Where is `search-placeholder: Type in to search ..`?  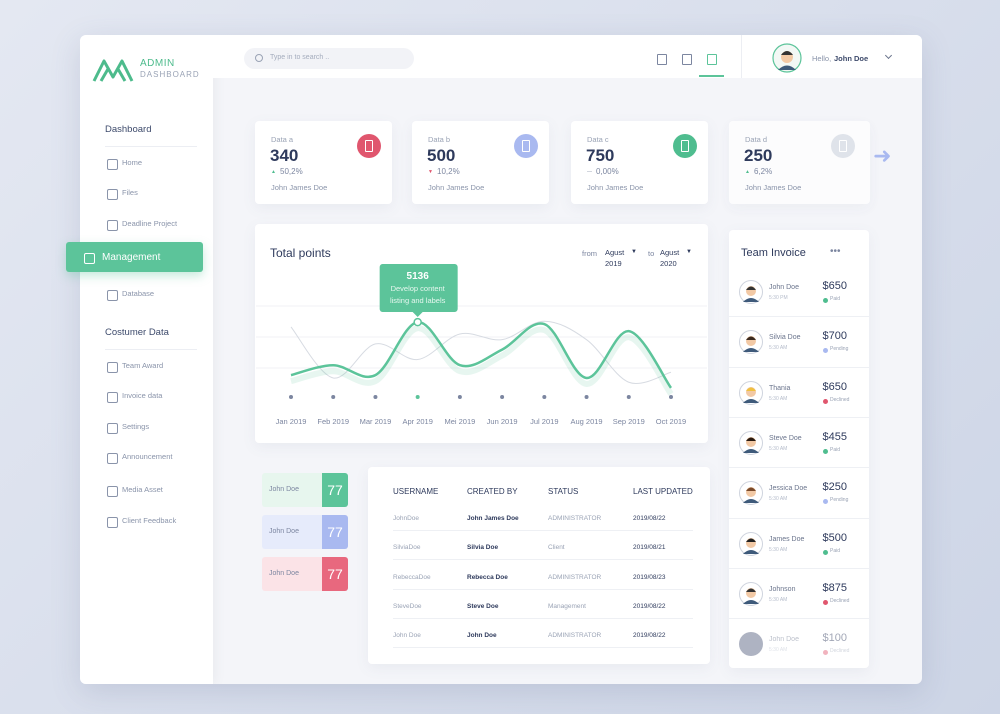
search-placeholder: Type in to search .. is located at coordinates (300, 57).